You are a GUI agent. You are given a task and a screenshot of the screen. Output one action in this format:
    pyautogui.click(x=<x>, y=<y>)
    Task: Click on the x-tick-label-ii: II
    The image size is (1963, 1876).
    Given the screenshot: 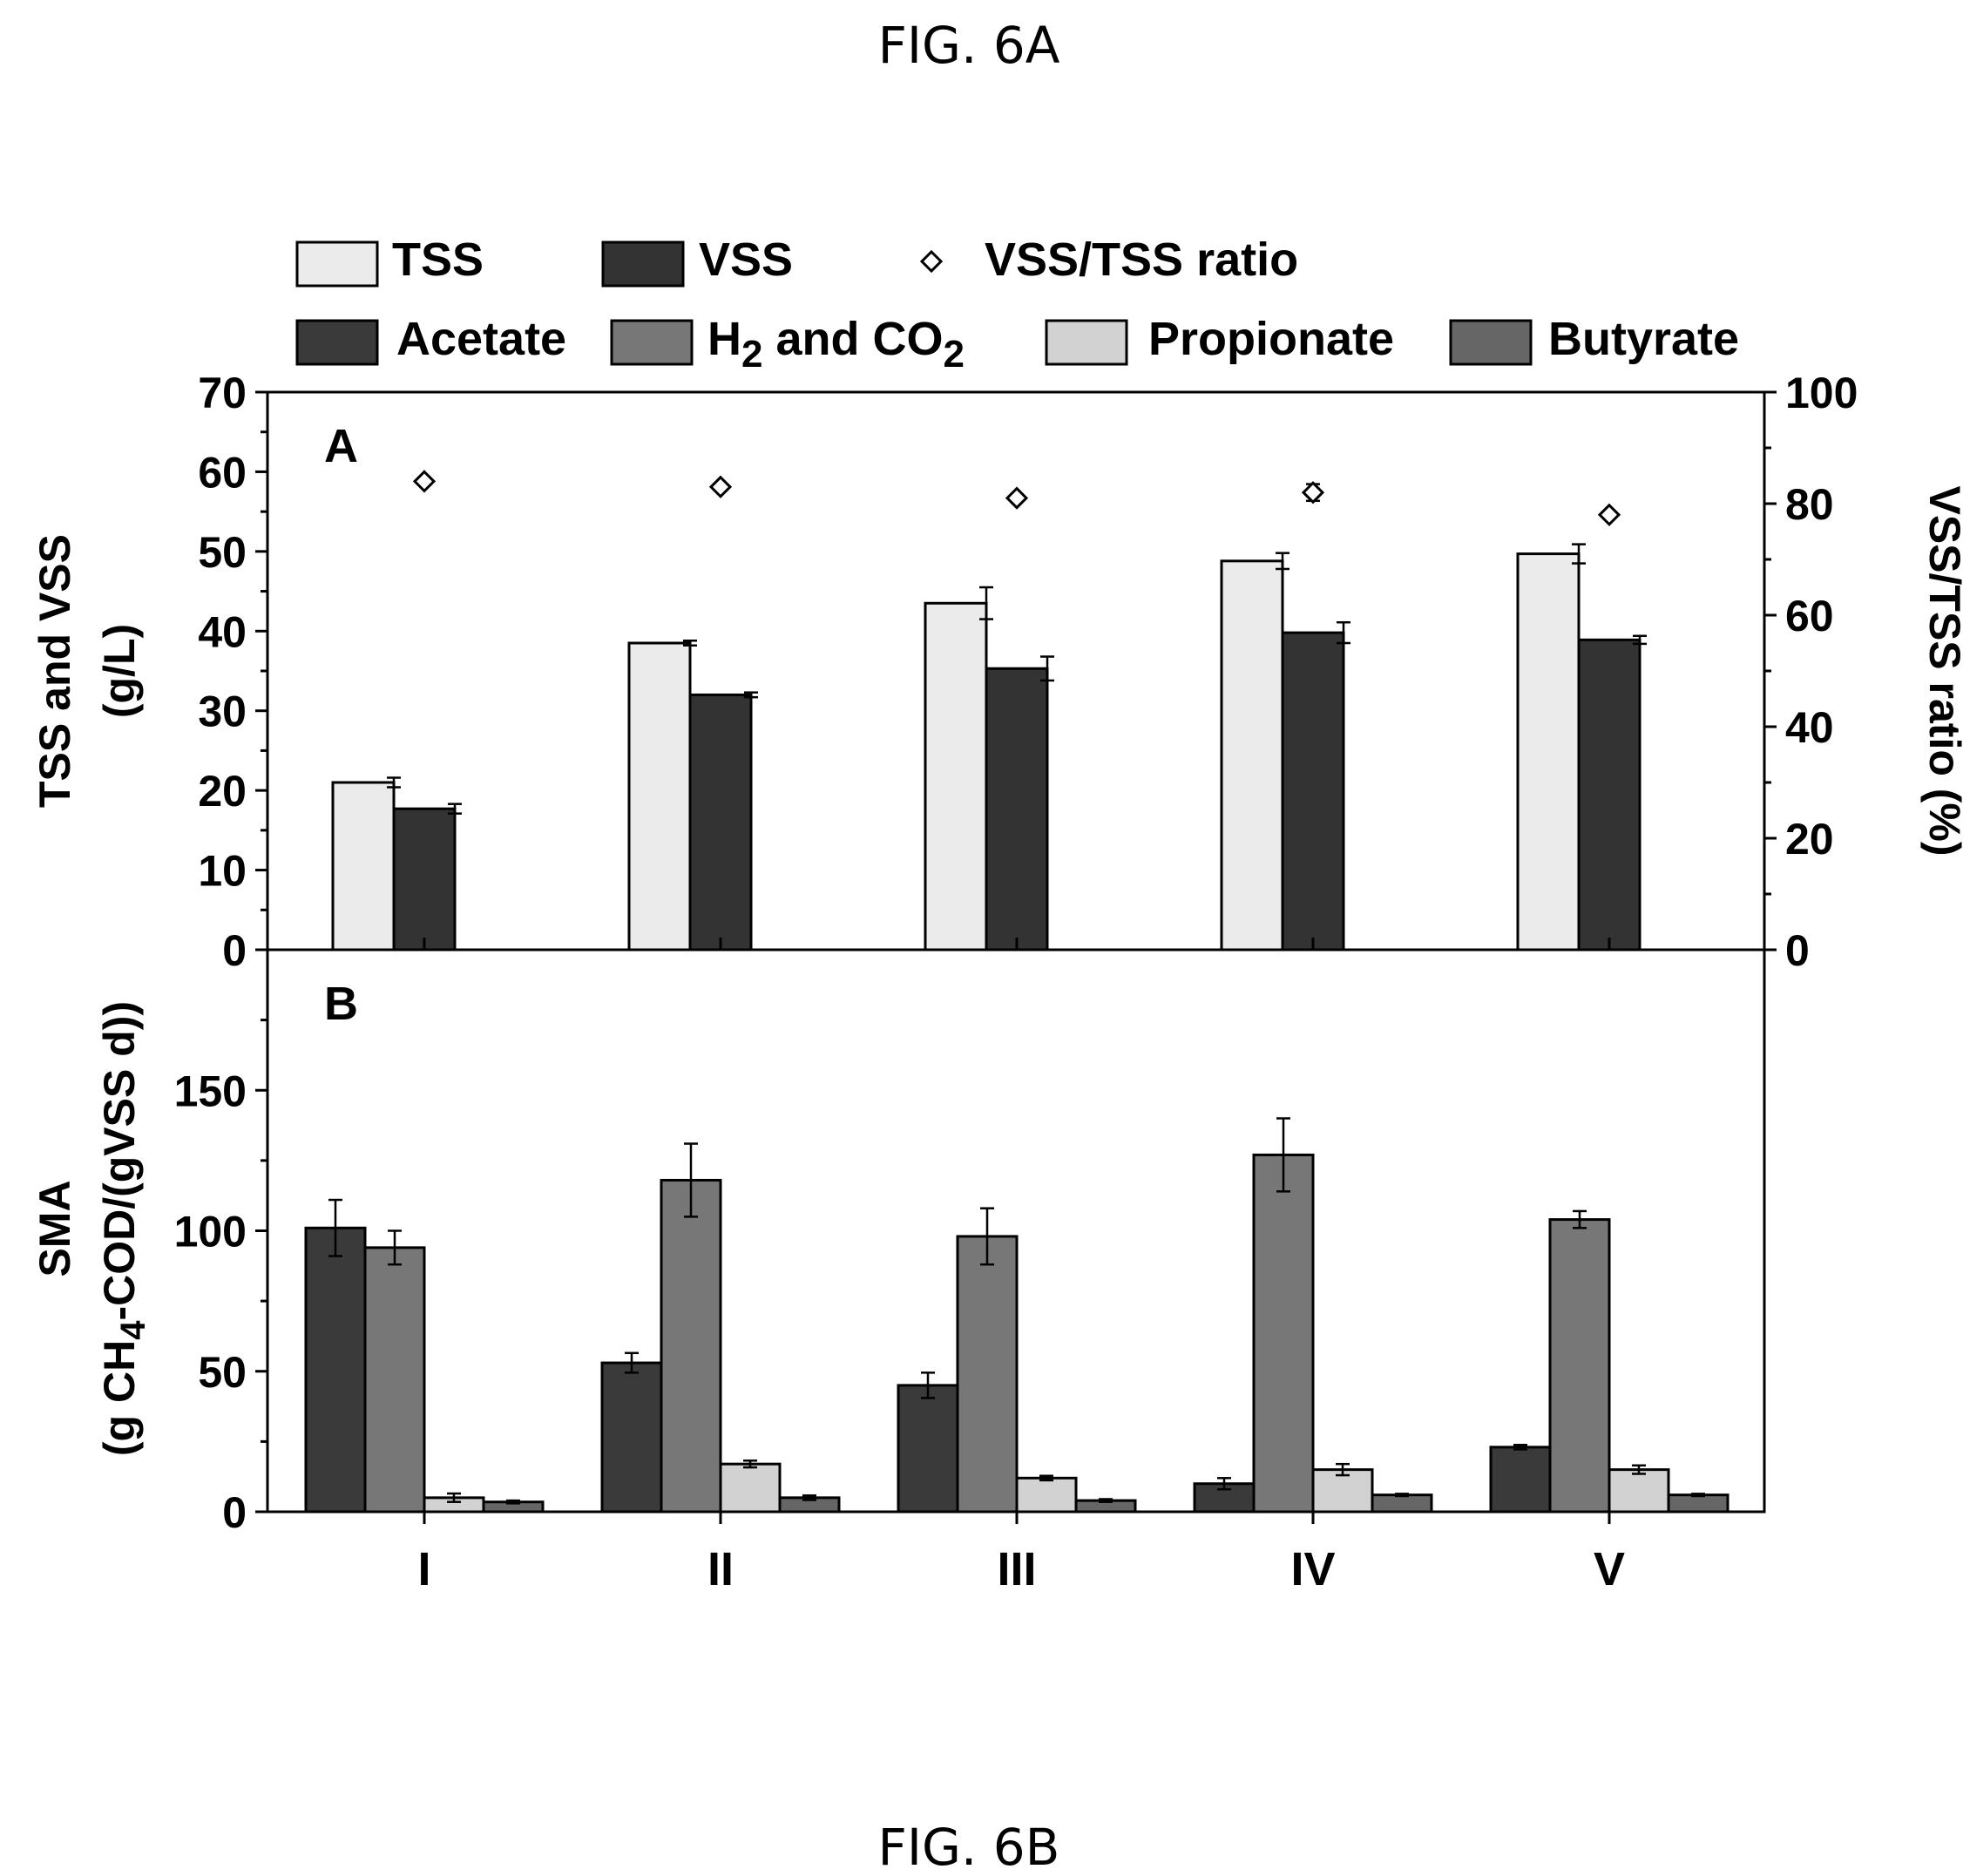 What is the action you would take?
    pyautogui.click(x=721, y=1569)
    